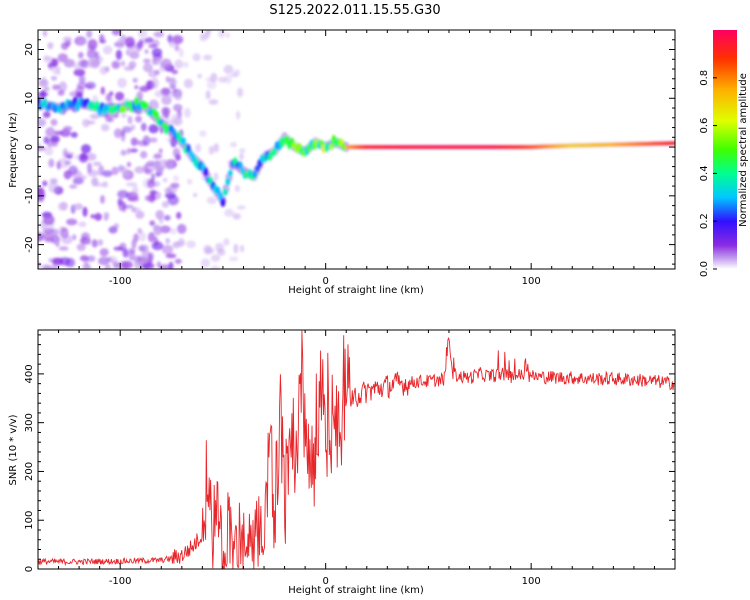 The width and height of the screenshot is (750, 600). What do you see at coordinates (704, 173) in the screenshot?
I see `colorbar-tick-label: 0.4` at bounding box center [704, 173].